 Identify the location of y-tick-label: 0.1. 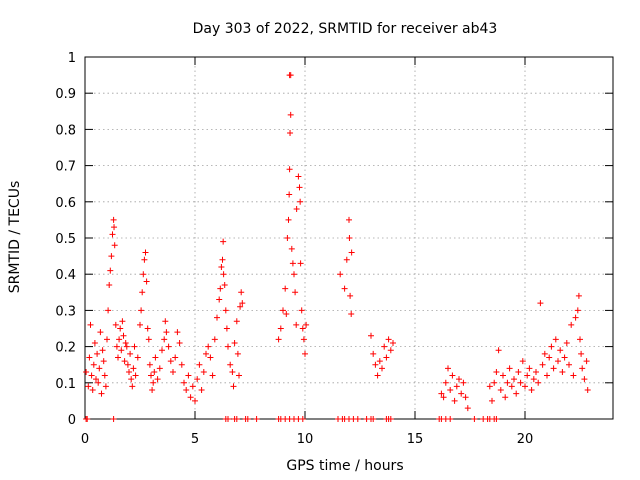
(65, 384).